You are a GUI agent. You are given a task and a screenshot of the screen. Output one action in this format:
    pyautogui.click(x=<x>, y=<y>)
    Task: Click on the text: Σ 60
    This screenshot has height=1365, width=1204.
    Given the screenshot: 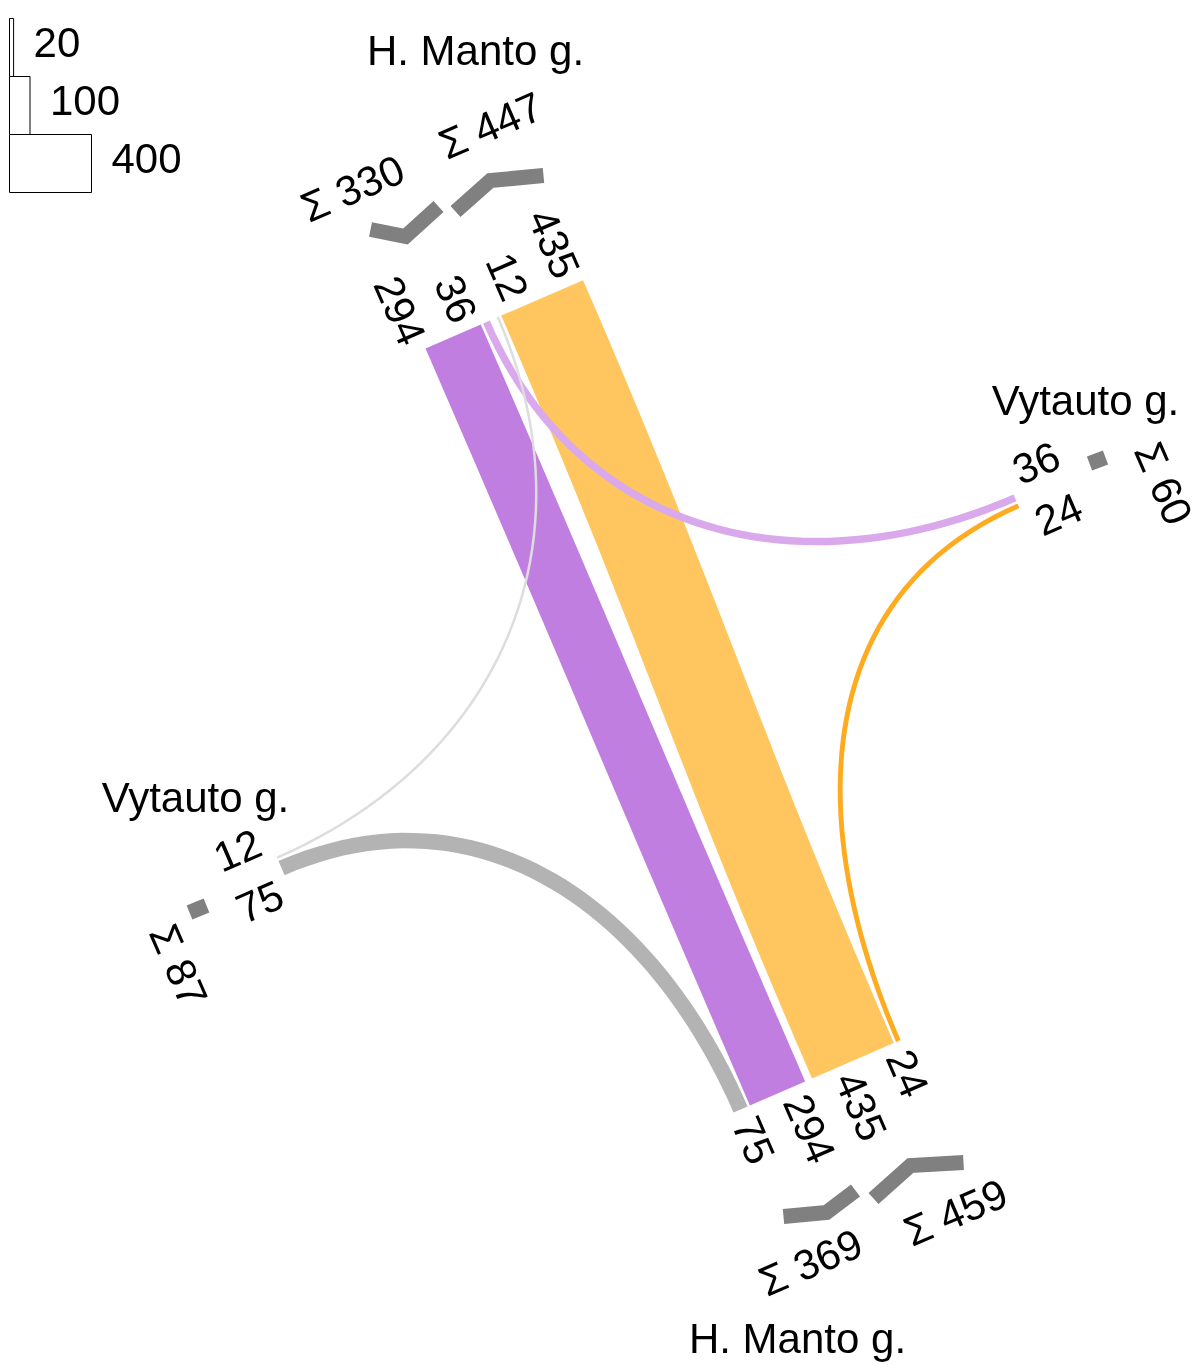 What is the action you would take?
    pyautogui.click(x=1163, y=483)
    